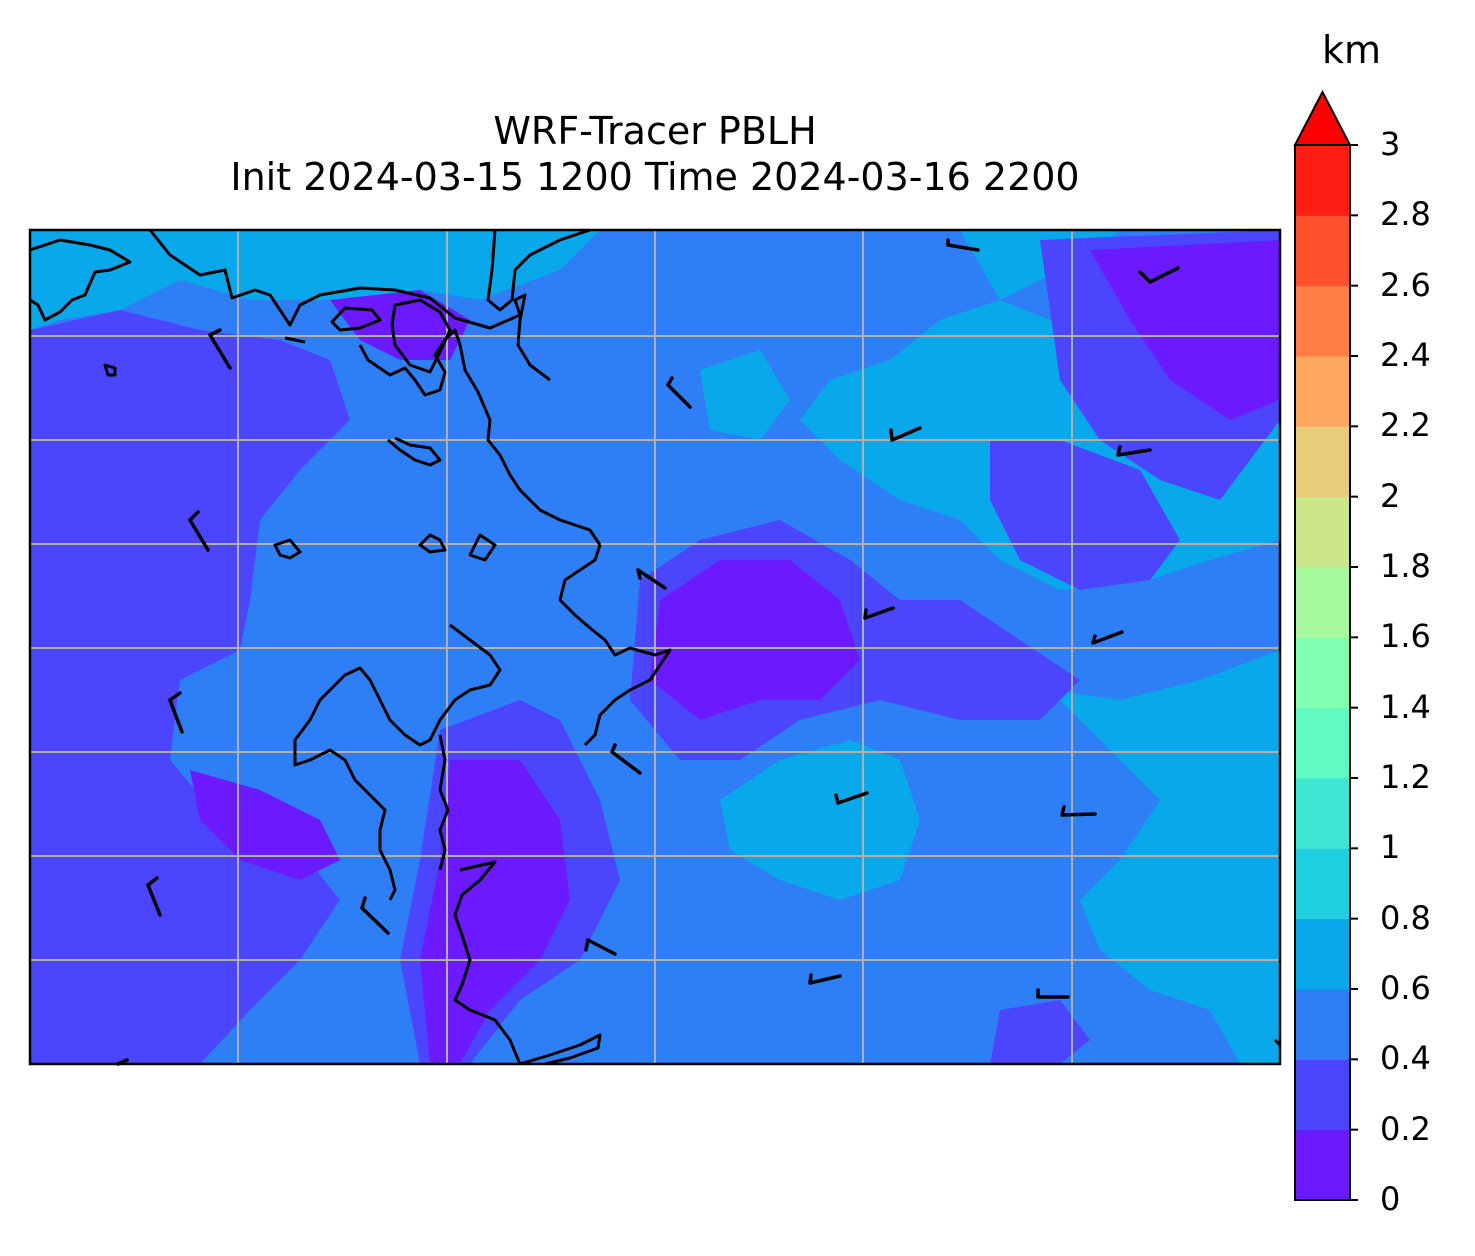 The height and width of the screenshot is (1256, 1475). I want to click on coastline-south-shore, so click(487, 962).